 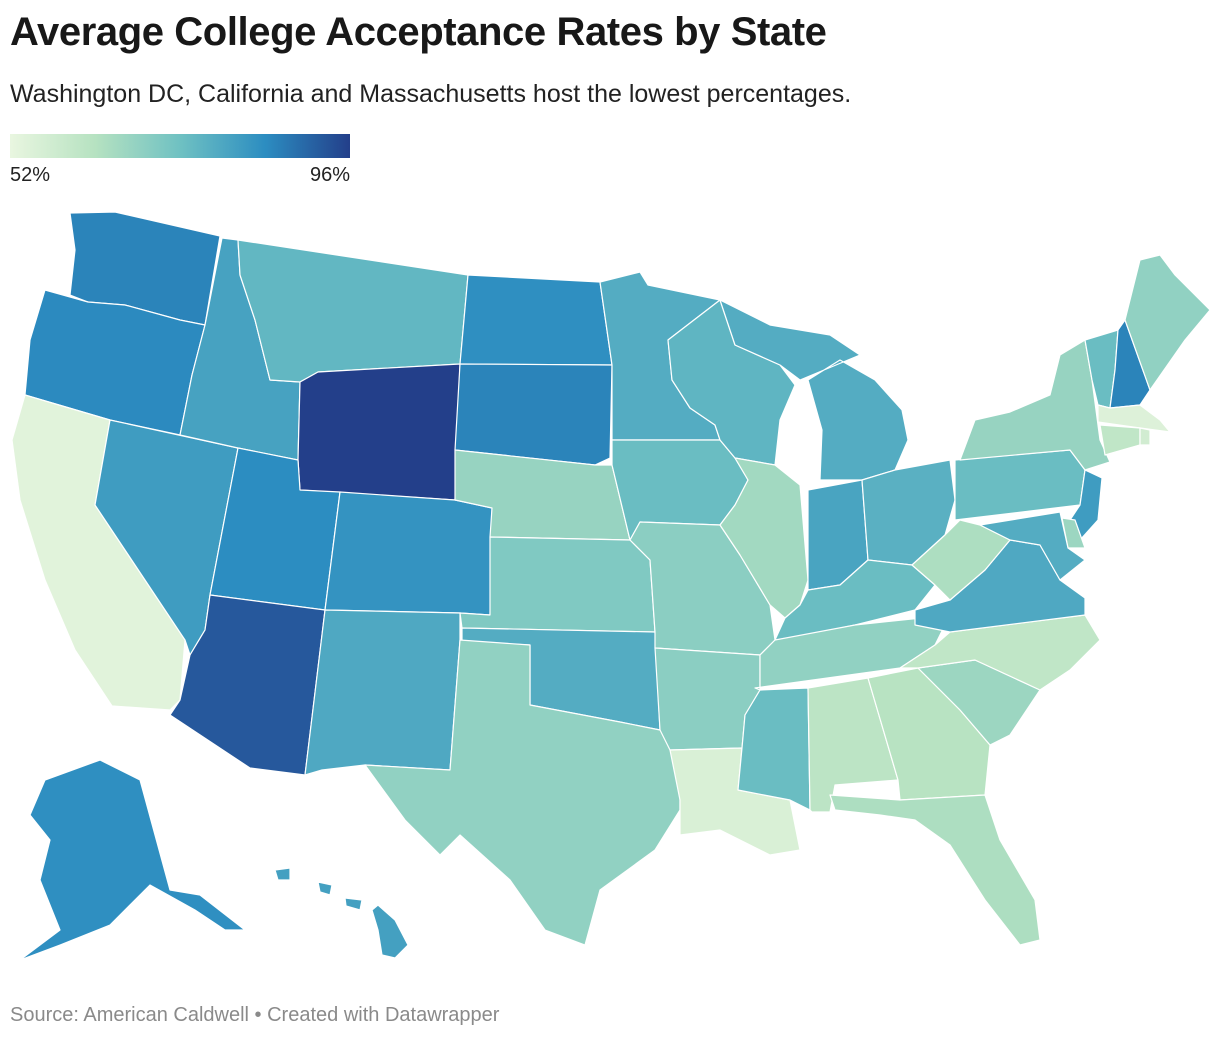 What do you see at coordinates (855, 600) in the screenshot?
I see `state-kentucky` at bounding box center [855, 600].